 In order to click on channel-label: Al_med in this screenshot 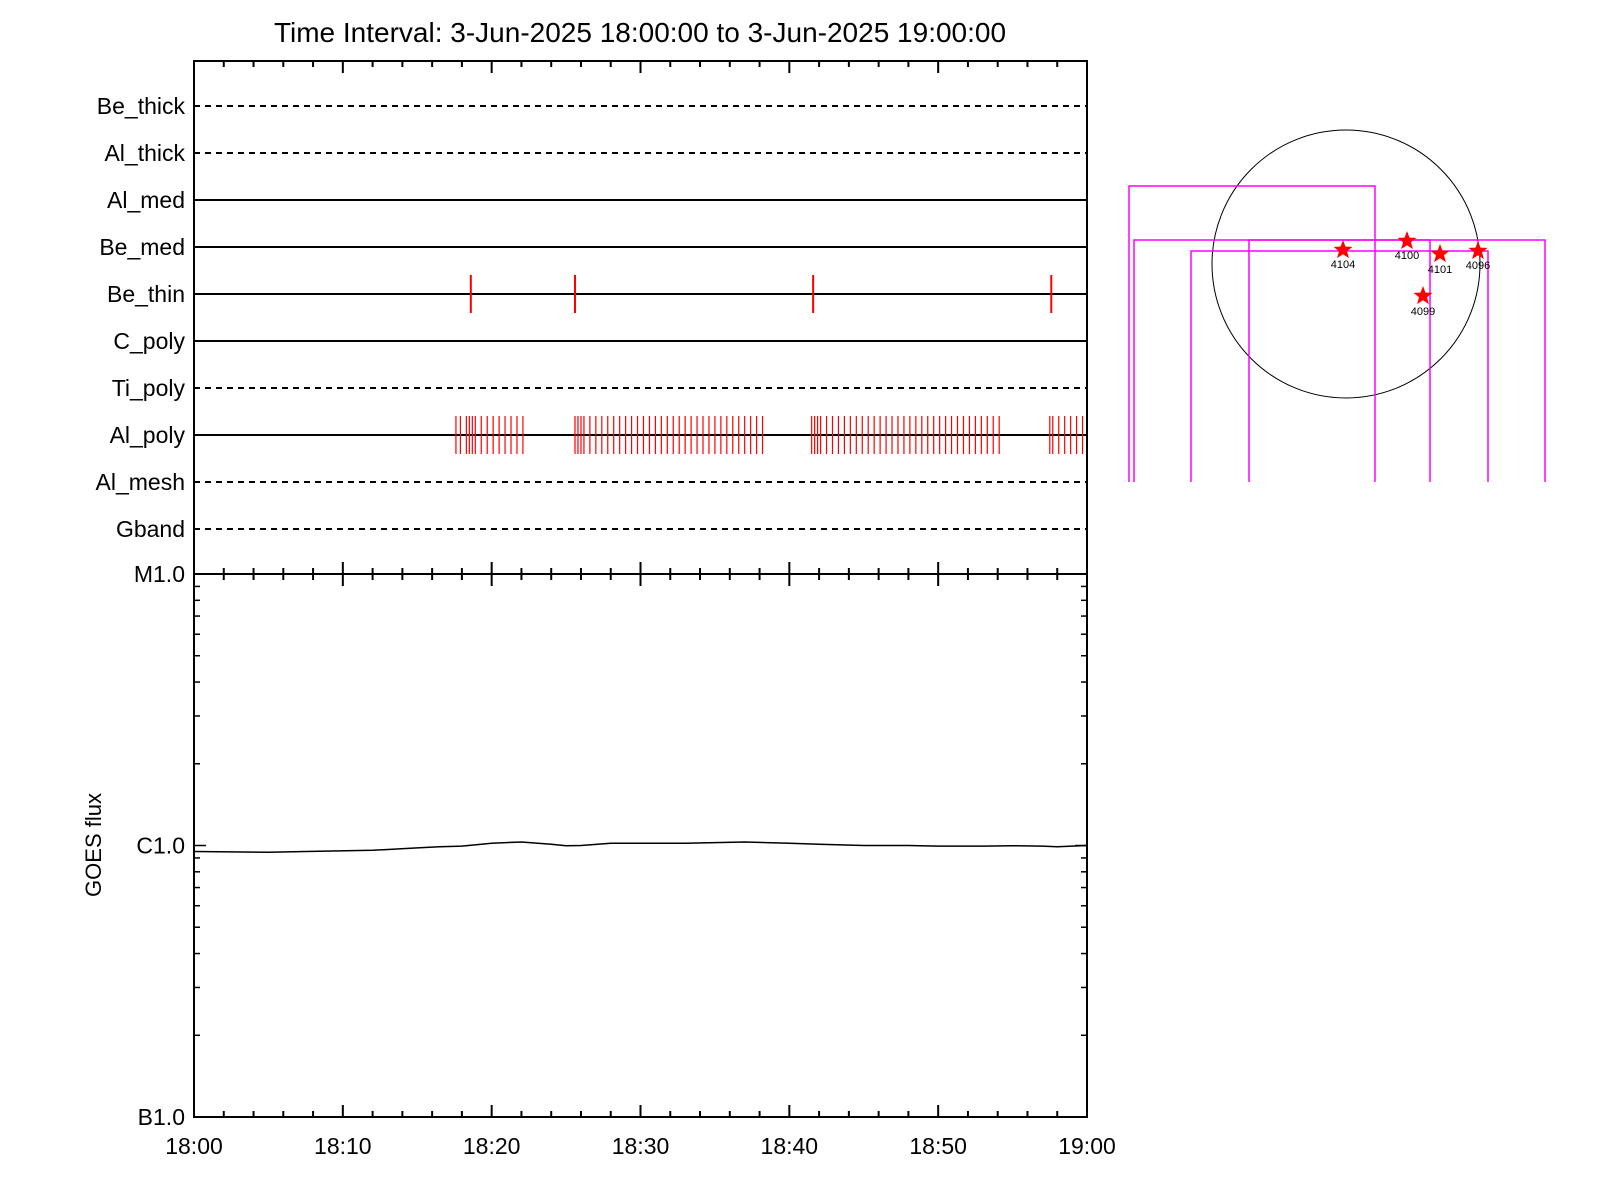, I will do `click(146, 200)`.